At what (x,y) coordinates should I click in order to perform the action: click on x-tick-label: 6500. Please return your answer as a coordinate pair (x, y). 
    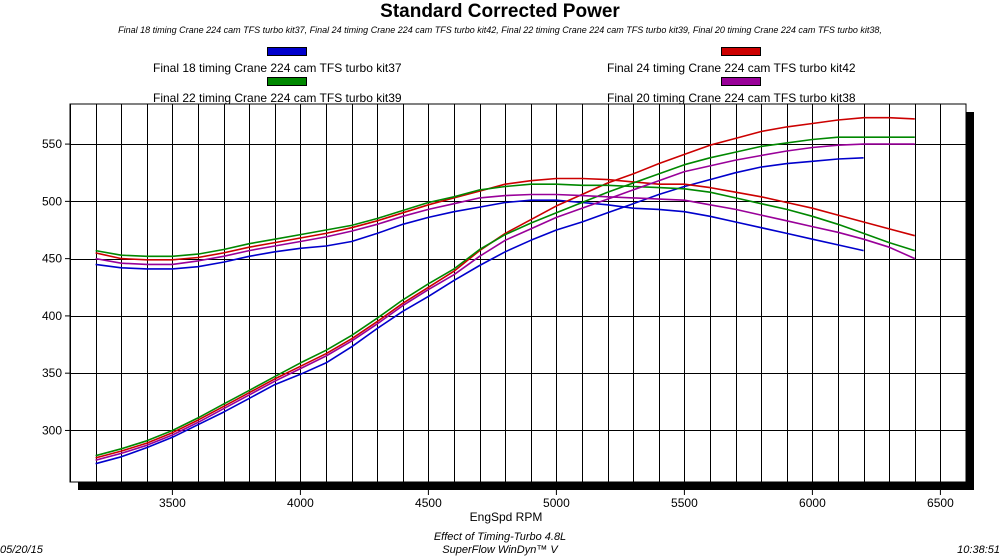
    Looking at the image, I should click on (940, 503).